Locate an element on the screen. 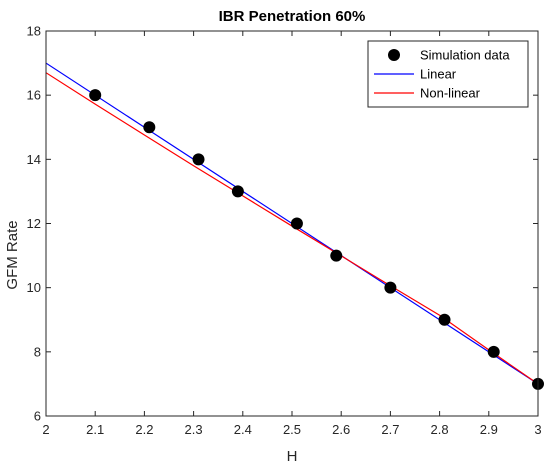 The height and width of the screenshot is (473, 550). y-tick-label: 12 is located at coordinates (34, 223).